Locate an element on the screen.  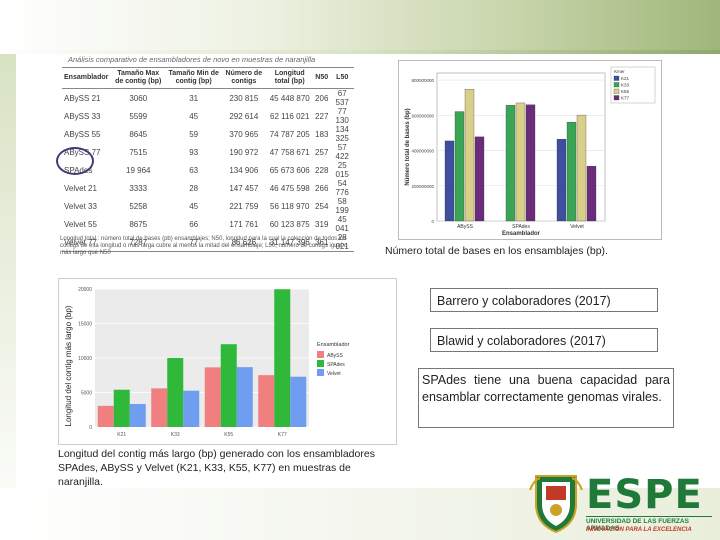
table-header-cell: L50 is located at coordinates (342, 78).